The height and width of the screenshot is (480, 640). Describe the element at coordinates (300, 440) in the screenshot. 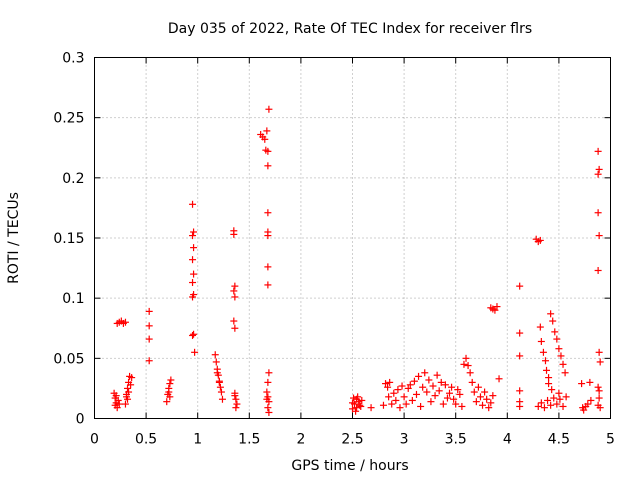

I see `x-tick-label: 2` at that location.